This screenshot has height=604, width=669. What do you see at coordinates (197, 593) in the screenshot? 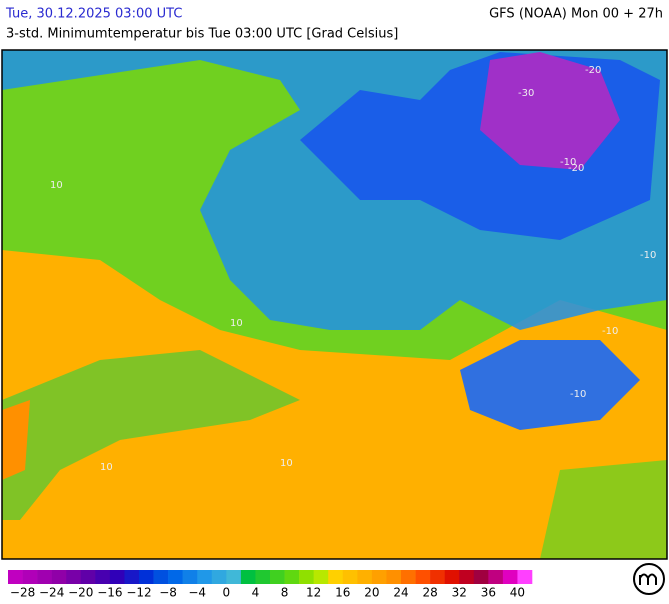
I see `colorbar-label: −4` at bounding box center [197, 593].